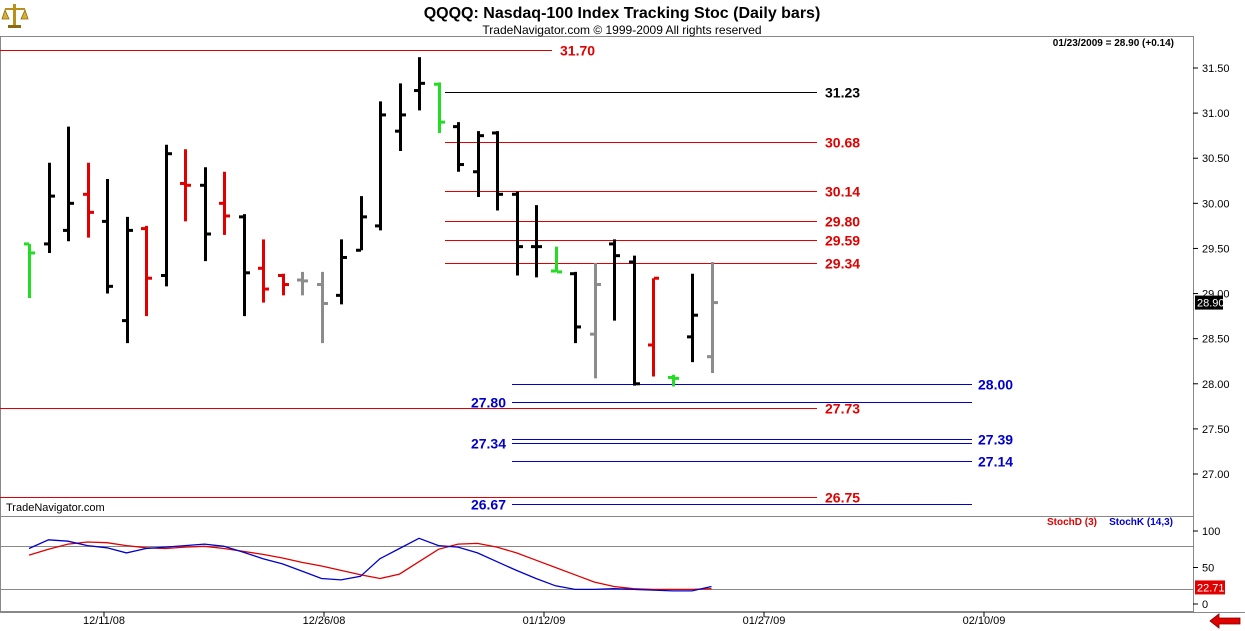 The image size is (1245, 631). I want to click on price-tick-31-00: 31.00, so click(1216, 114).